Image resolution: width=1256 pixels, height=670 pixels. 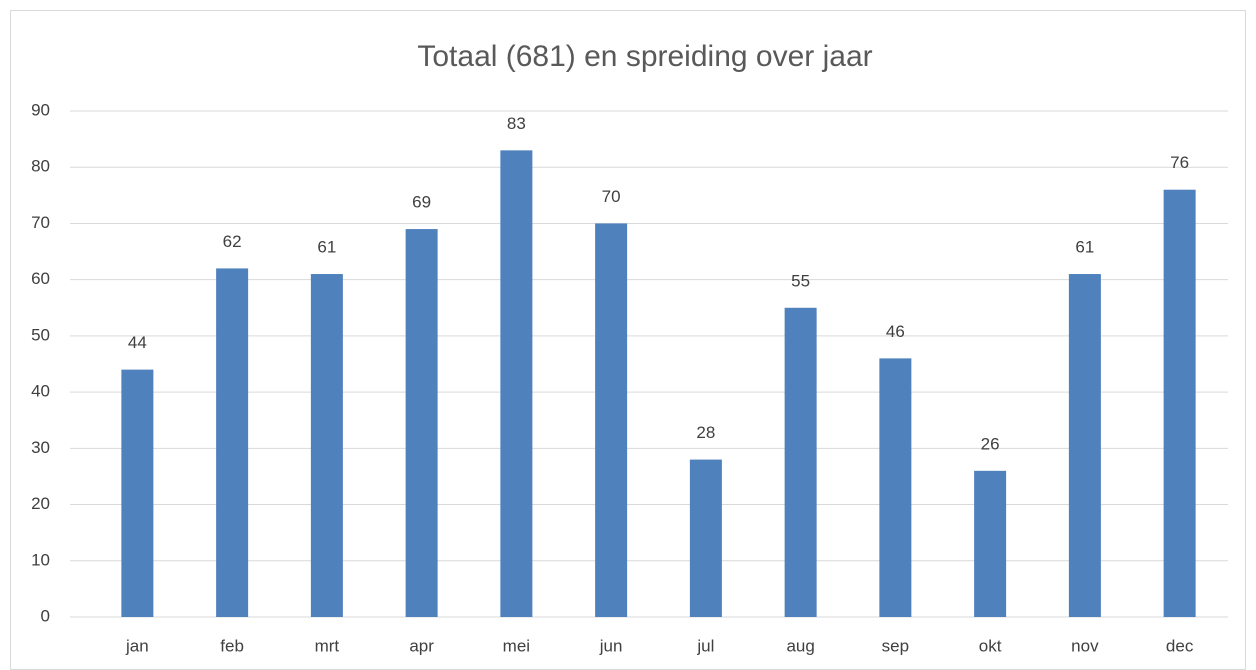 What do you see at coordinates (40, 166) in the screenshot?
I see `y-tick-label: 80` at bounding box center [40, 166].